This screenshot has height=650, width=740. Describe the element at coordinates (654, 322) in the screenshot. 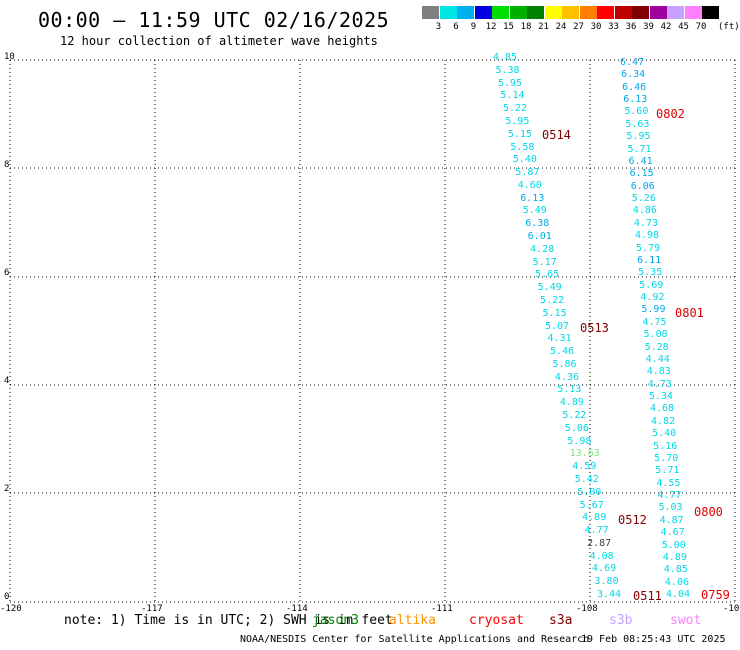

I see `wave-height-value: 4.75` at that location.